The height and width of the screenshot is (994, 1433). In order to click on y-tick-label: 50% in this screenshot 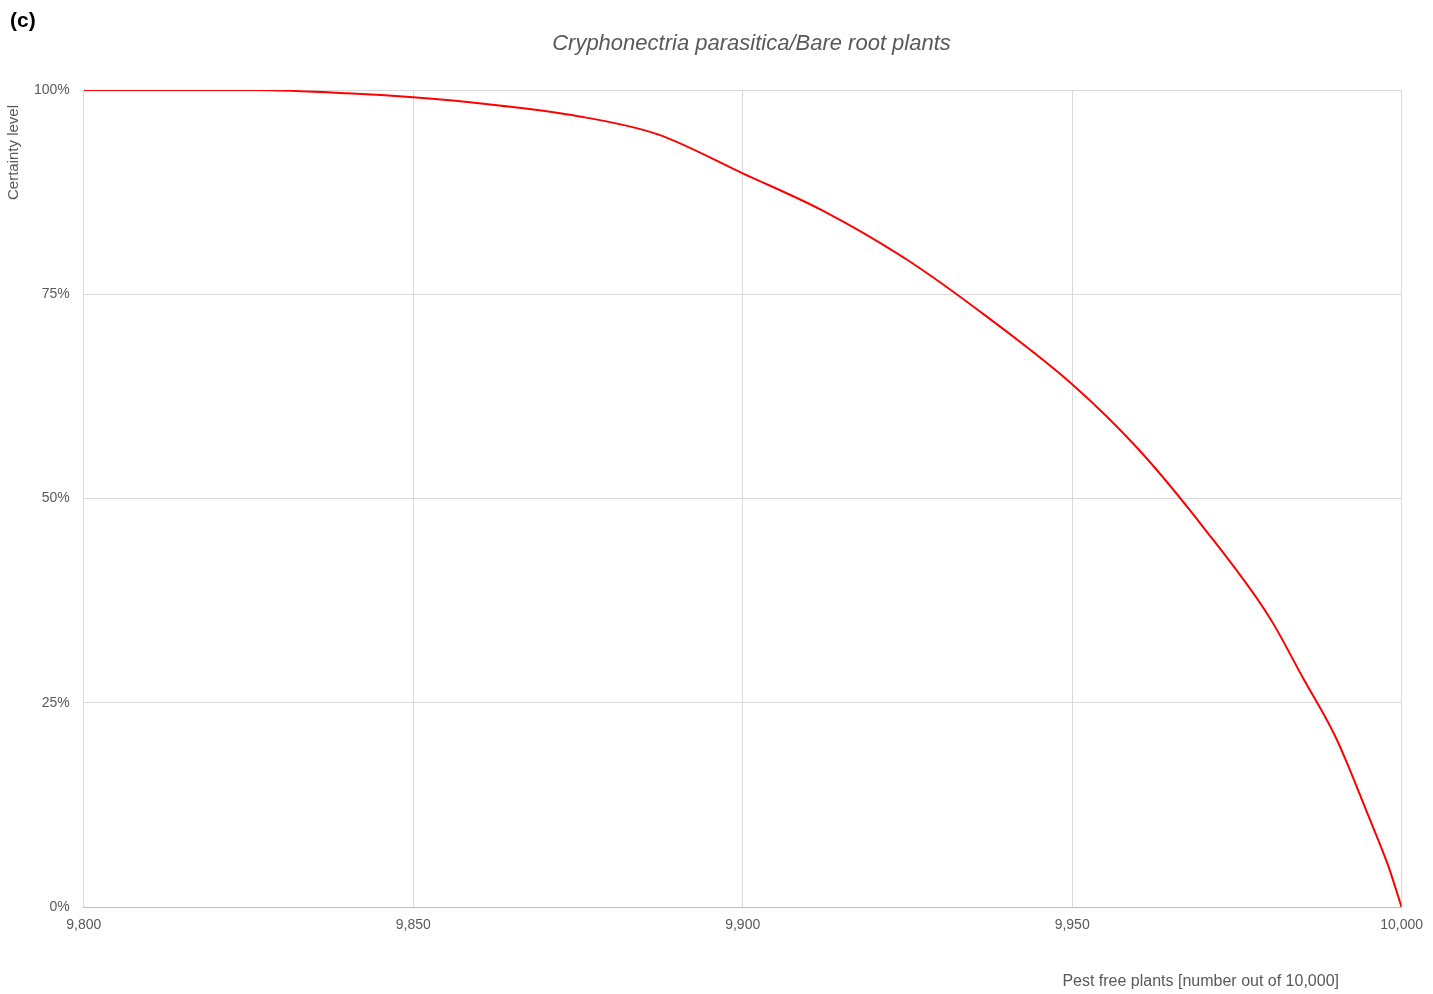, I will do `click(55, 497)`.